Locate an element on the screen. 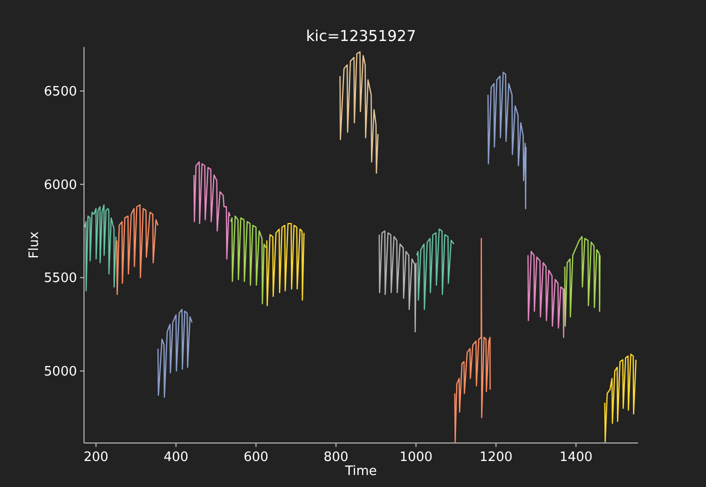 The height and width of the screenshot is (487, 706). chart-title: kic=12351927 is located at coordinates (361, 36).